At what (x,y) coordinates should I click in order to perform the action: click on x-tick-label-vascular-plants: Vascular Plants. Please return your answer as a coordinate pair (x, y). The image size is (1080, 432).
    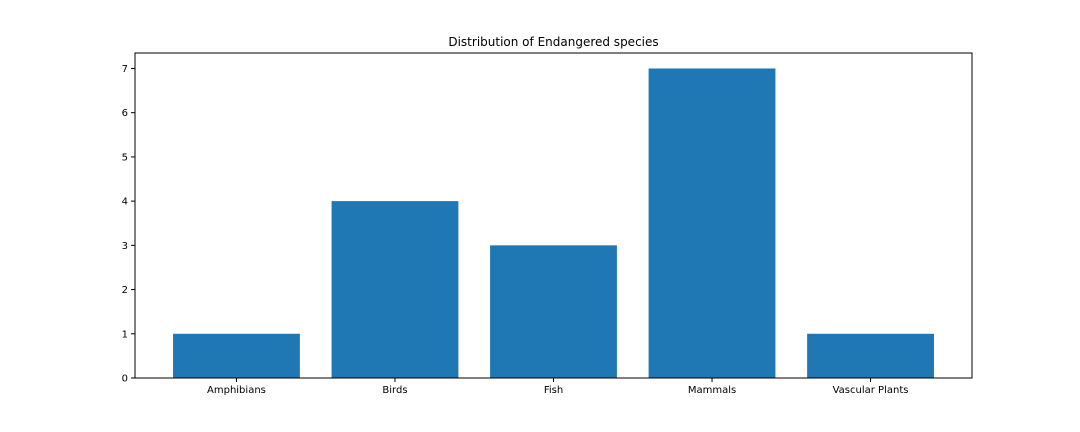
    Looking at the image, I should click on (871, 390).